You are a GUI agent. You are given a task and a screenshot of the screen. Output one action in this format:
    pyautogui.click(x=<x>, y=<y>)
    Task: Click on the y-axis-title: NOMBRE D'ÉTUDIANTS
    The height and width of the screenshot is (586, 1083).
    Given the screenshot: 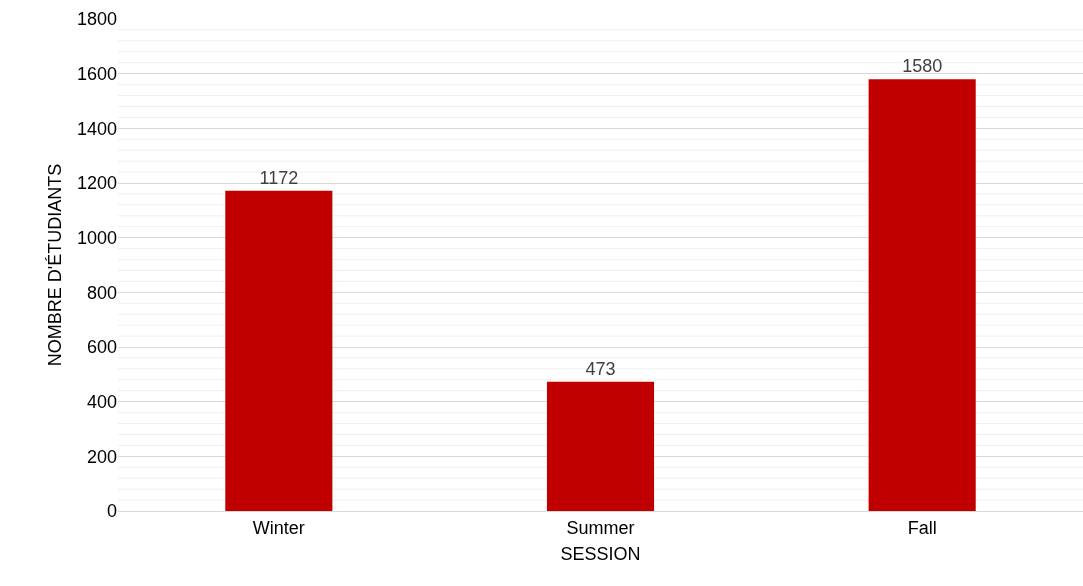 What is the action you would take?
    pyautogui.click(x=55, y=265)
    